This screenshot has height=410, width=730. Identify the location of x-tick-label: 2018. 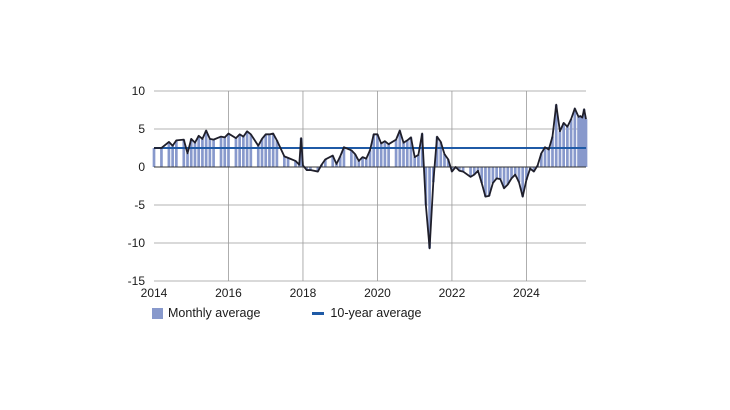
(303, 293).